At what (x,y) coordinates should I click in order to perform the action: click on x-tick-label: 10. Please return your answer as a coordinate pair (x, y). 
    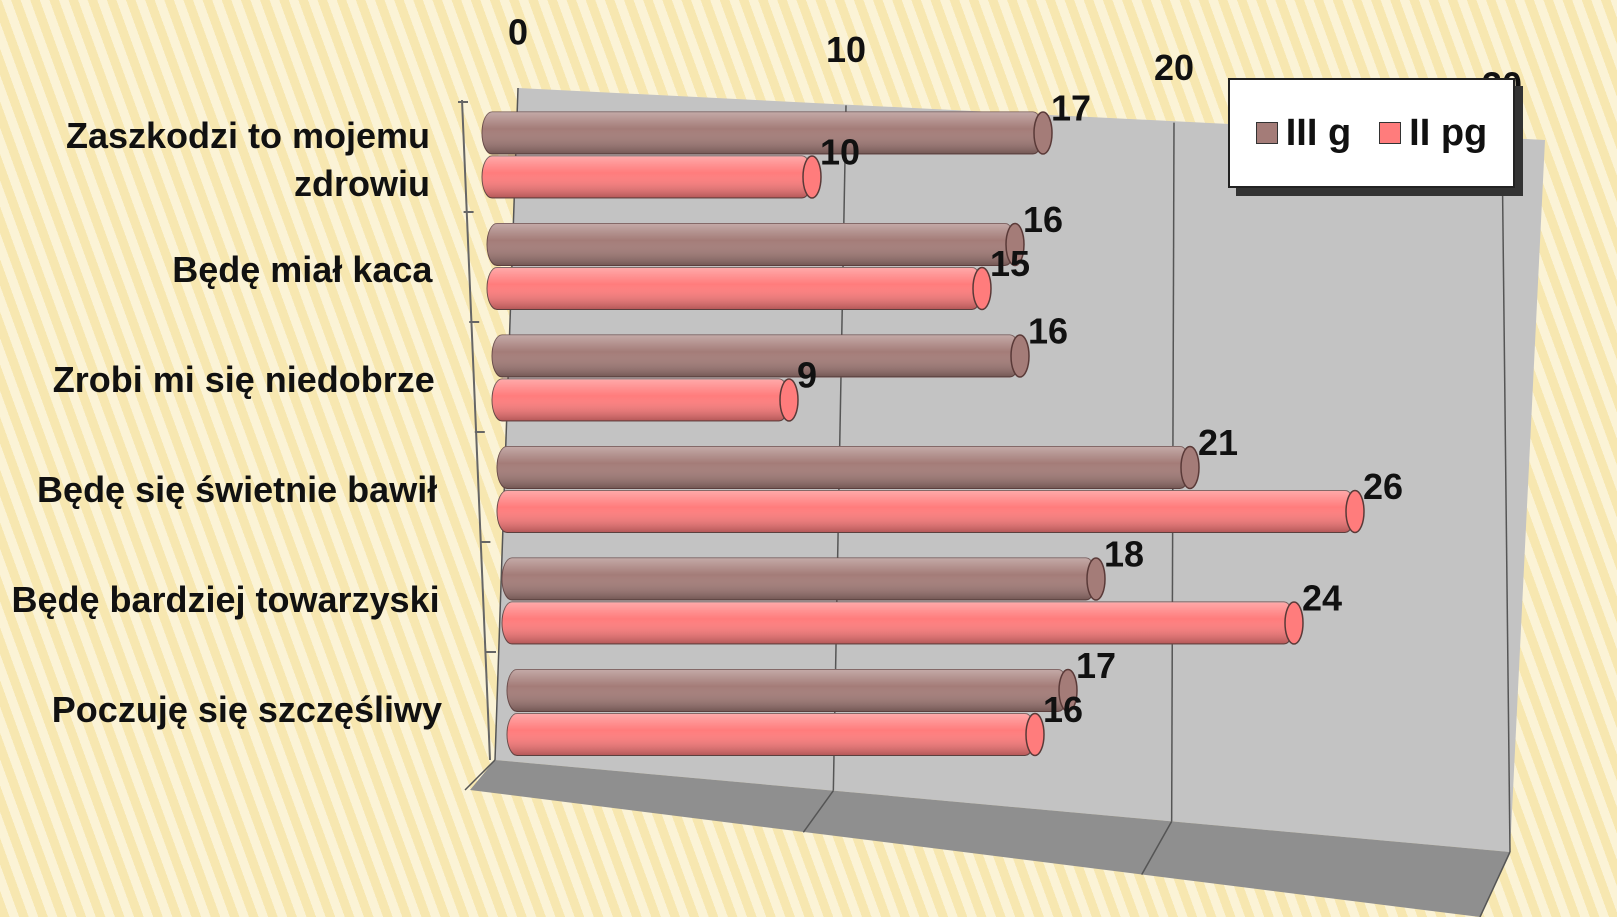
    Looking at the image, I should click on (846, 49).